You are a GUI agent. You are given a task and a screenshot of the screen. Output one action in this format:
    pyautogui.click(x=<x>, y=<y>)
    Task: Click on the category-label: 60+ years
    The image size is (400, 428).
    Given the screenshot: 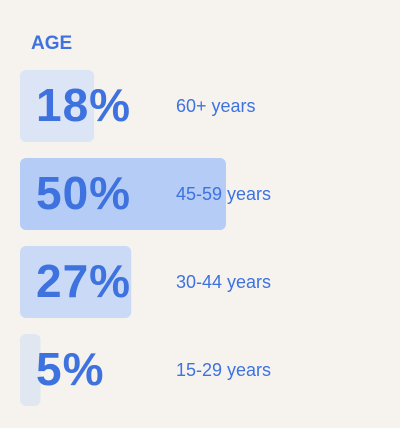 What is the action you would take?
    pyautogui.click(x=216, y=106)
    